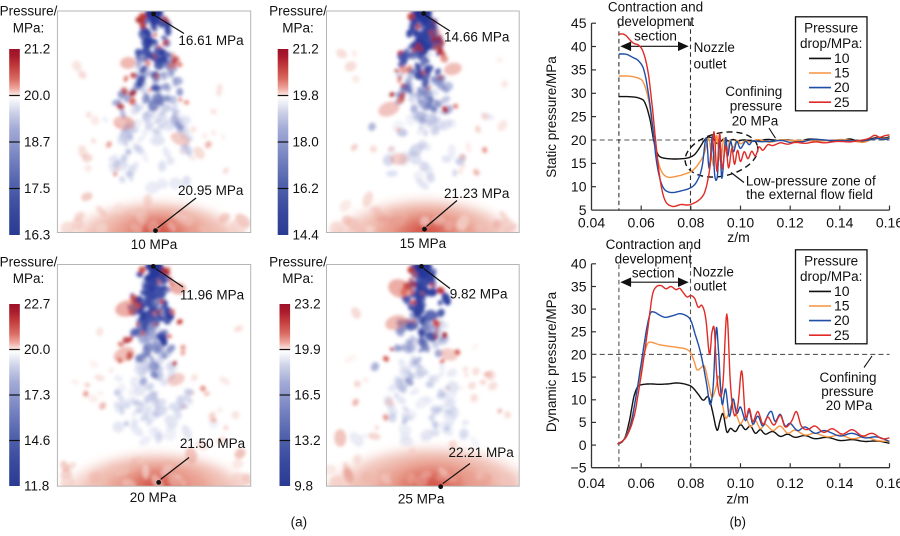 The height and width of the screenshot is (536, 900). Describe the element at coordinates (307, 440) in the screenshot. I see `svg-text: 13.2` at that location.